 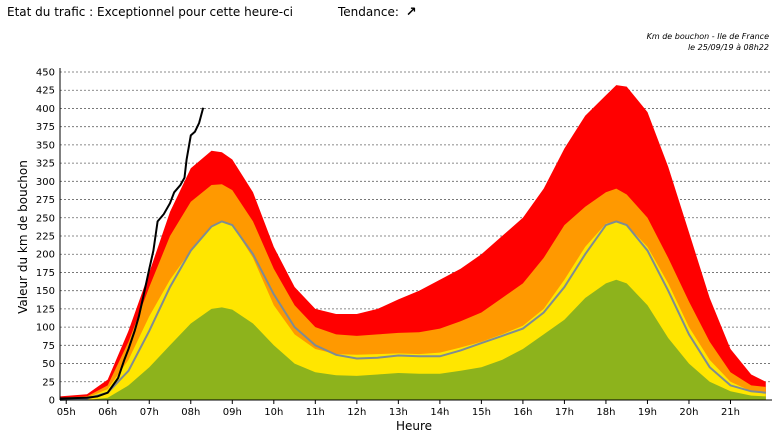 I want to click on y-tick-label: 250, so click(x=45, y=218).